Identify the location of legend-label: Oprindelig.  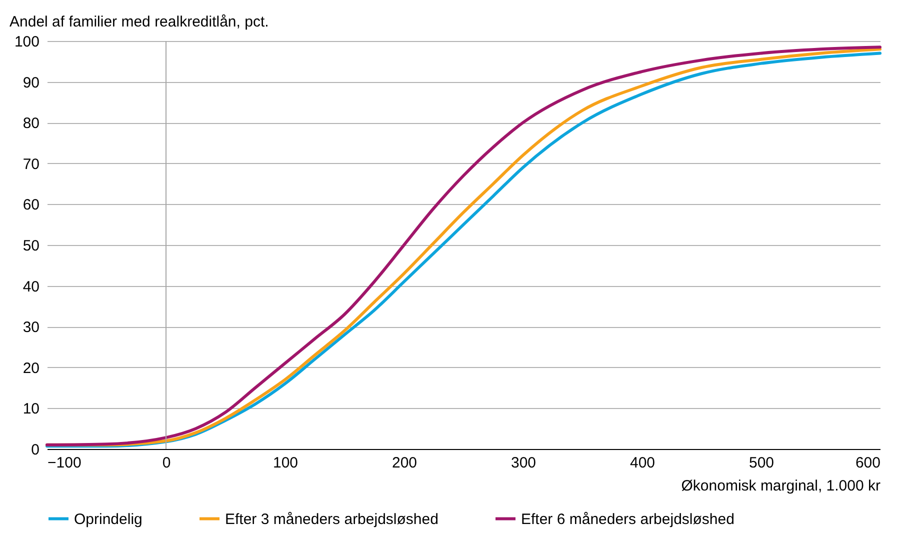
(108, 519).